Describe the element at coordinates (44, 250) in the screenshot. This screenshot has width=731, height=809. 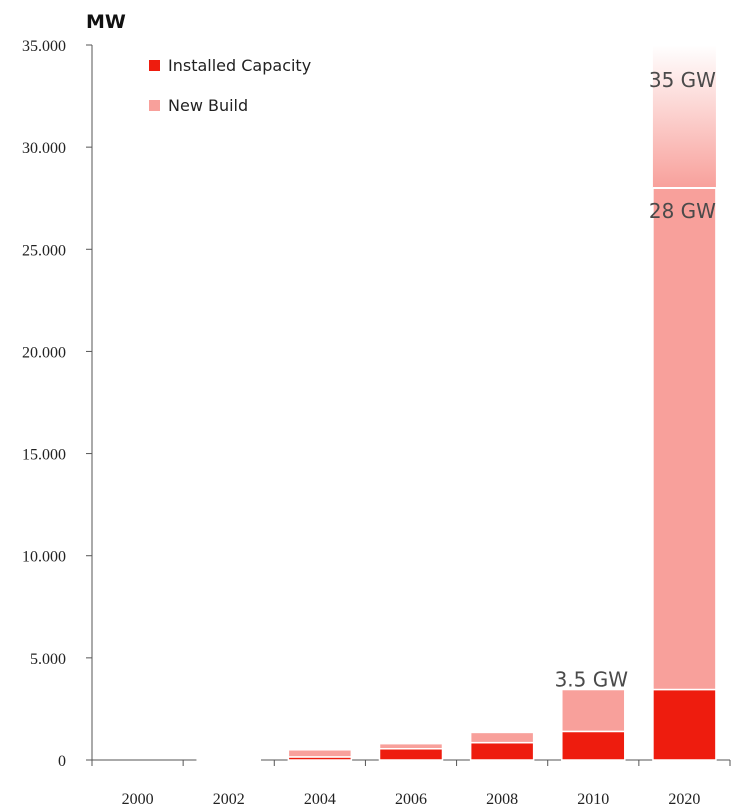
I see `y-tick-label: 25.000` at that location.